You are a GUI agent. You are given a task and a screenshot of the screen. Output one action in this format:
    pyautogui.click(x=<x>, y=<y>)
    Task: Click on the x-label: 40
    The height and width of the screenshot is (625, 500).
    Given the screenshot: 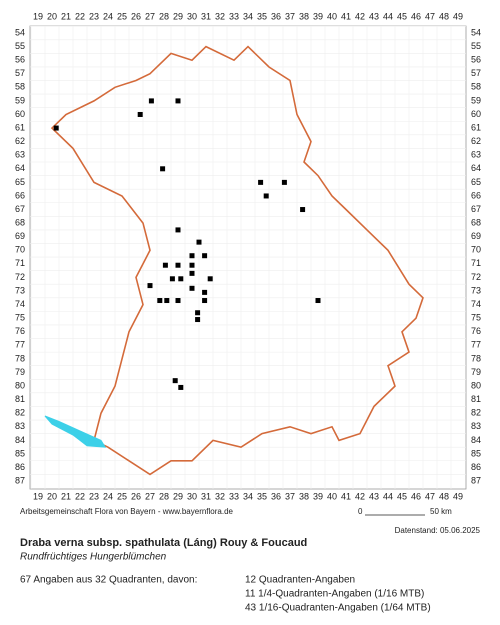 What is the action you would take?
    pyautogui.click(x=332, y=496)
    